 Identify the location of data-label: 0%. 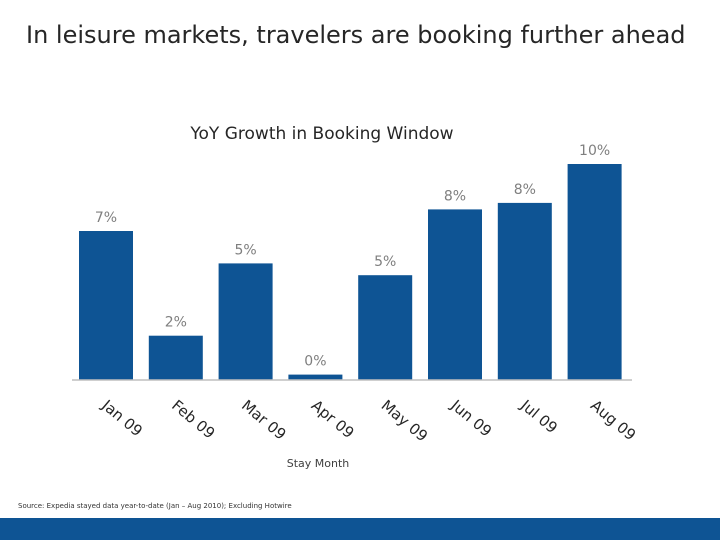
(315, 362).